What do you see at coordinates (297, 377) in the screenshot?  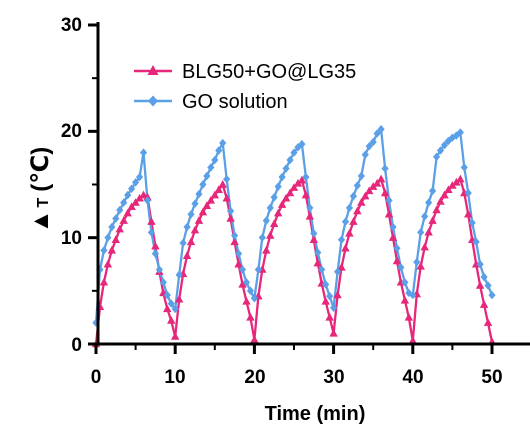 I see `x-tick-labels: 0 10 20 30 40 50` at bounding box center [297, 377].